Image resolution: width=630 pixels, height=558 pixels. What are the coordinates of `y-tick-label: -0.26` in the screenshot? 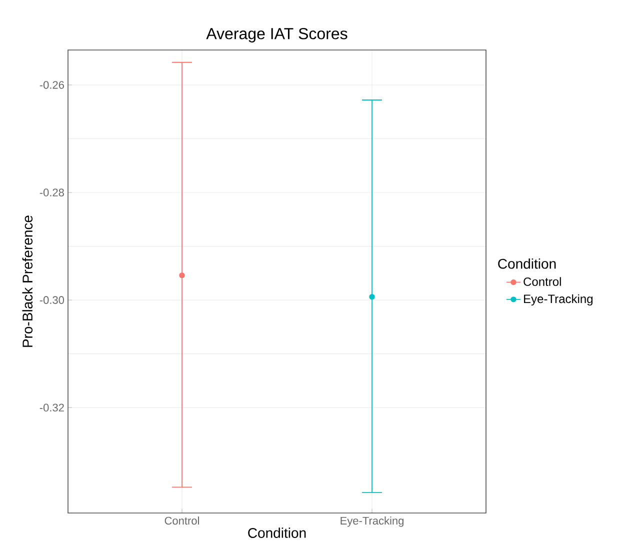 It's located at (52, 85).